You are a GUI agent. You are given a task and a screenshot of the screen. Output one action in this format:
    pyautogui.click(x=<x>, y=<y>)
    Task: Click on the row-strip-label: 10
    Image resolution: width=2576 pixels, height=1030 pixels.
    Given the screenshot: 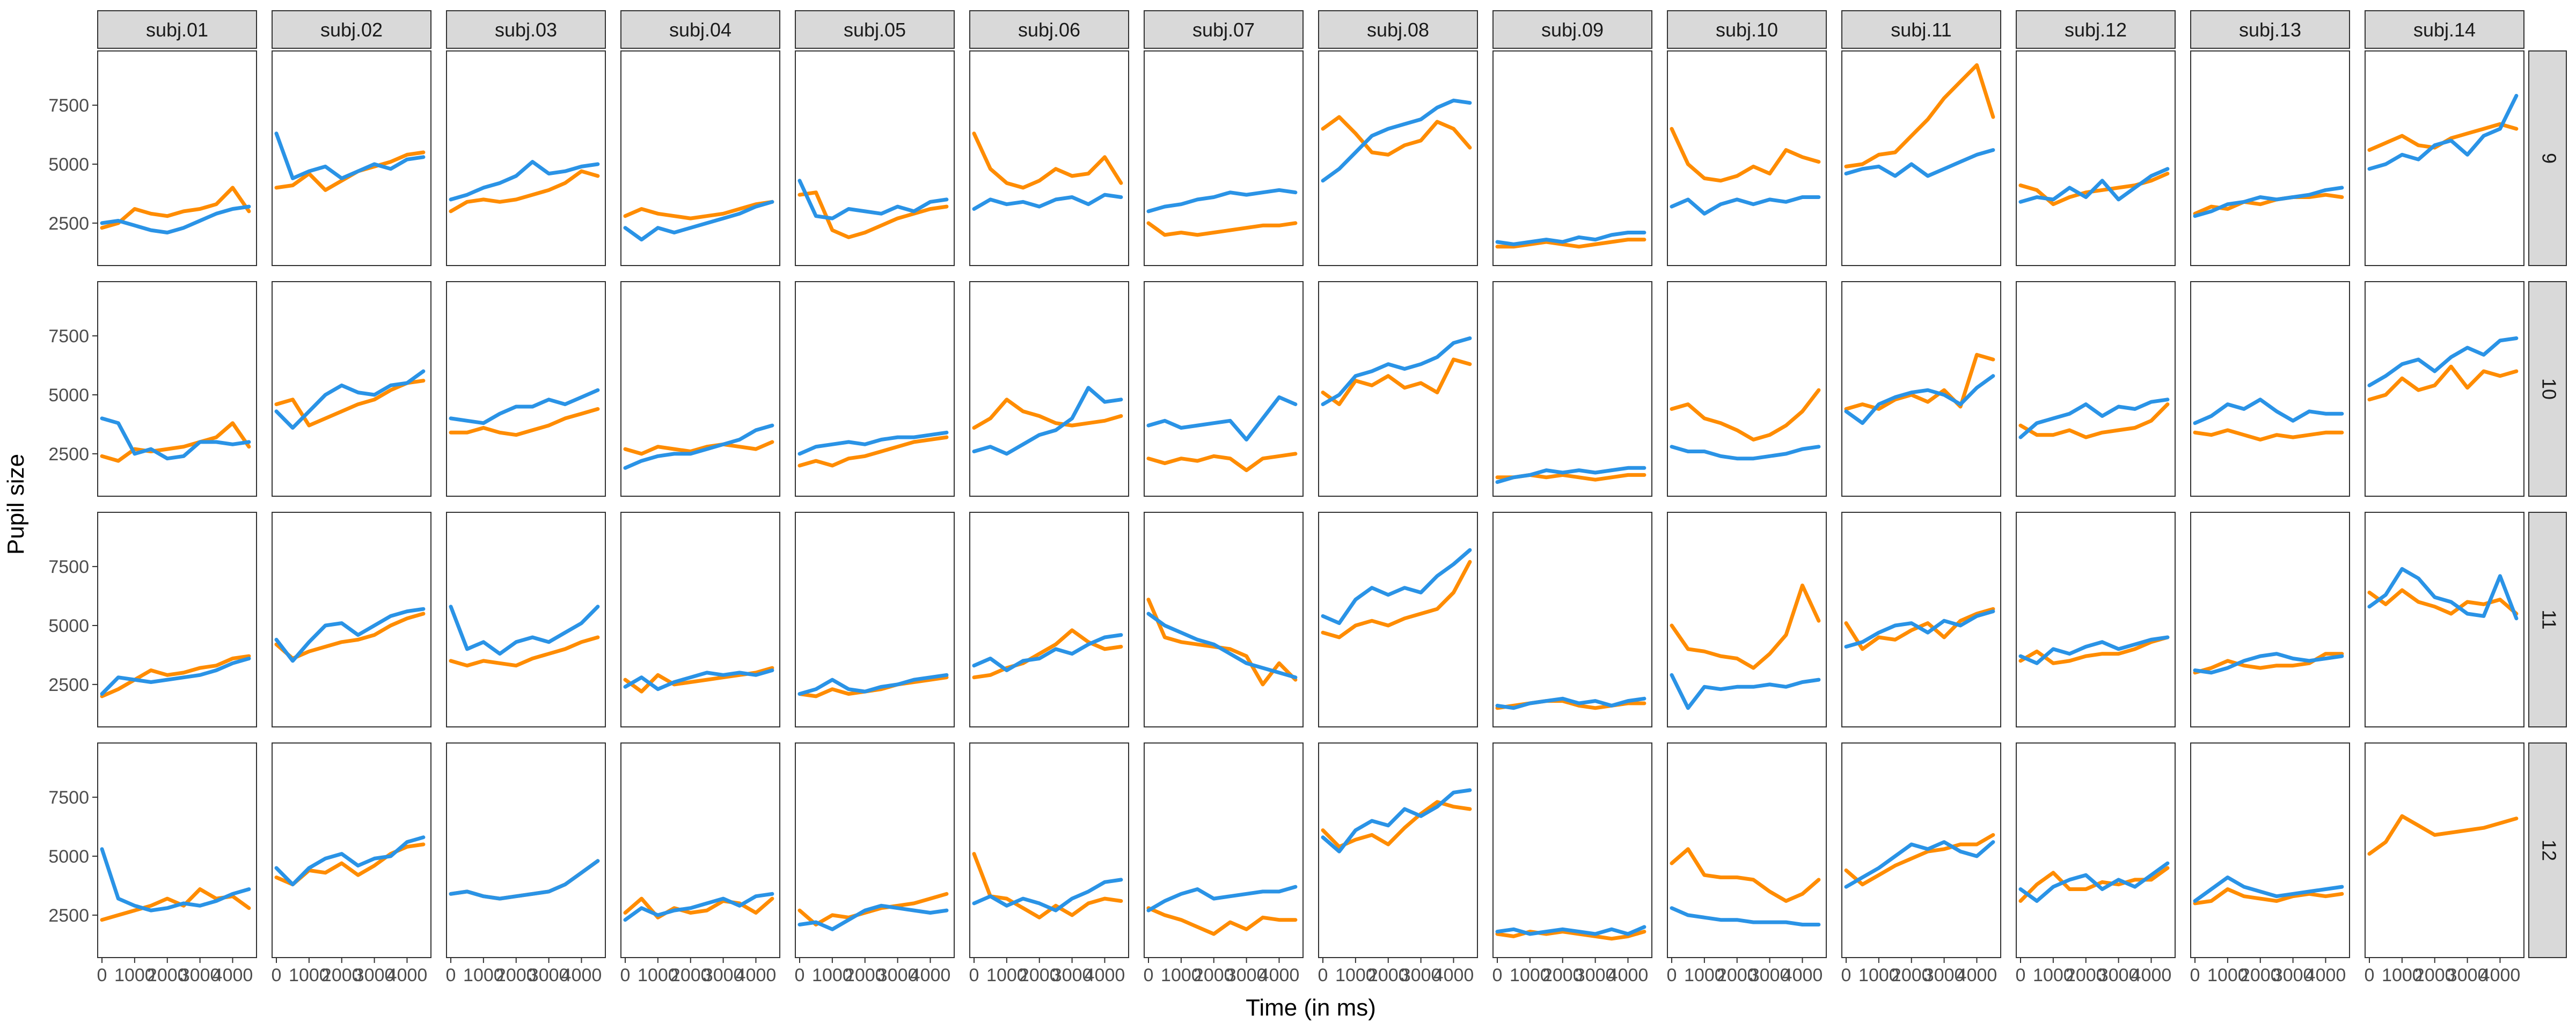 What is the action you would take?
    pyautogui.click(x=2549, y=389)
    